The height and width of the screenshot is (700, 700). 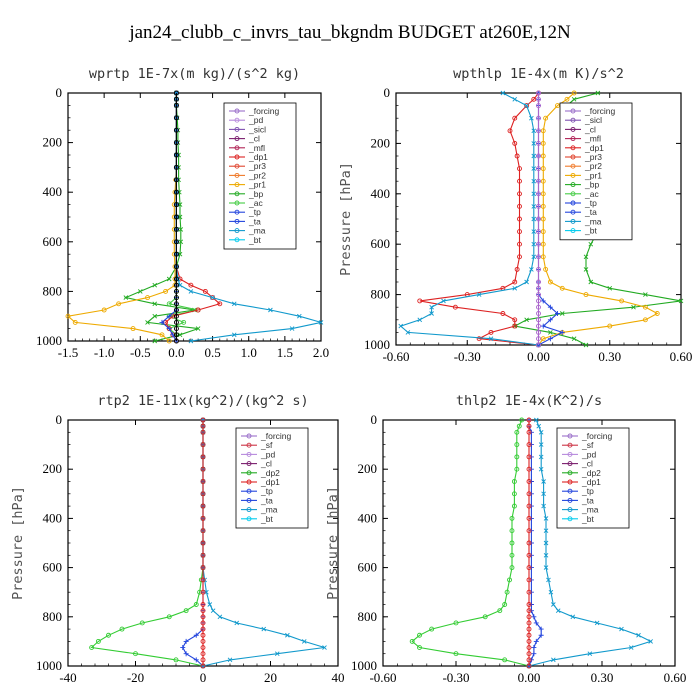 I want to click on y-tick-label: 0, so click(x=387, y=92).